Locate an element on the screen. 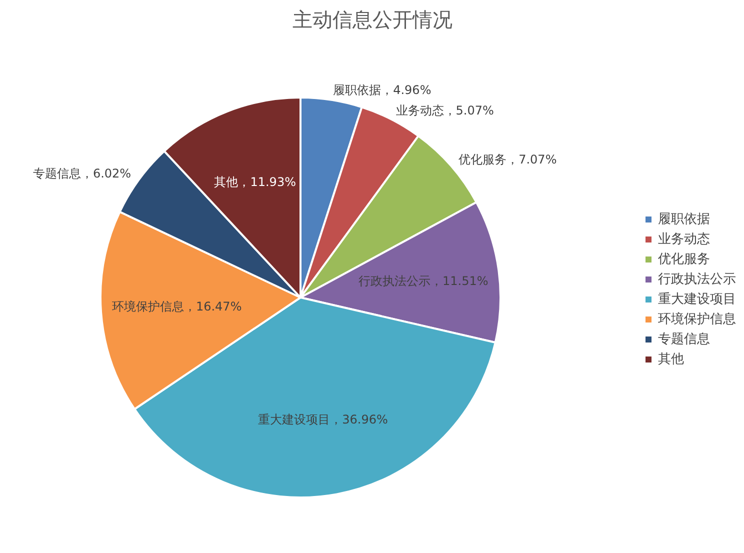 The height and width of the screenshot is (553, 744). data-label: 履职依据，4.96% is located at coordinates (382, 90).